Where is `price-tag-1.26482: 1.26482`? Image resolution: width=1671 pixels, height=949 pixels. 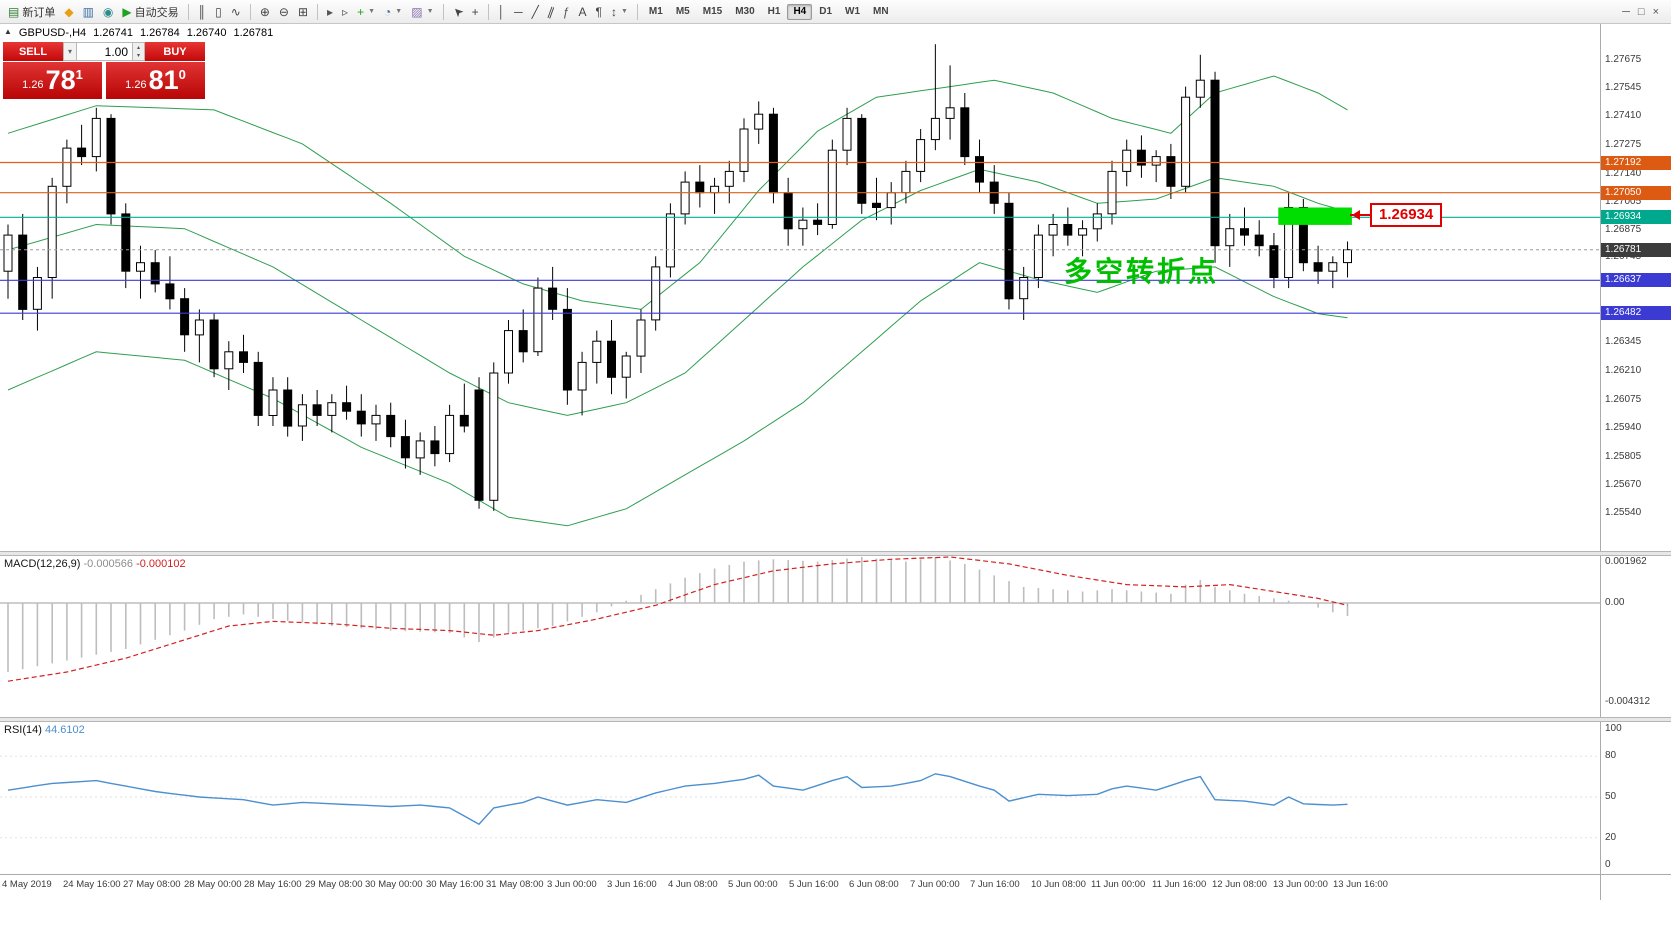
price-tag-1.26482: 1.26482 is located at coordinates (1636, 313).